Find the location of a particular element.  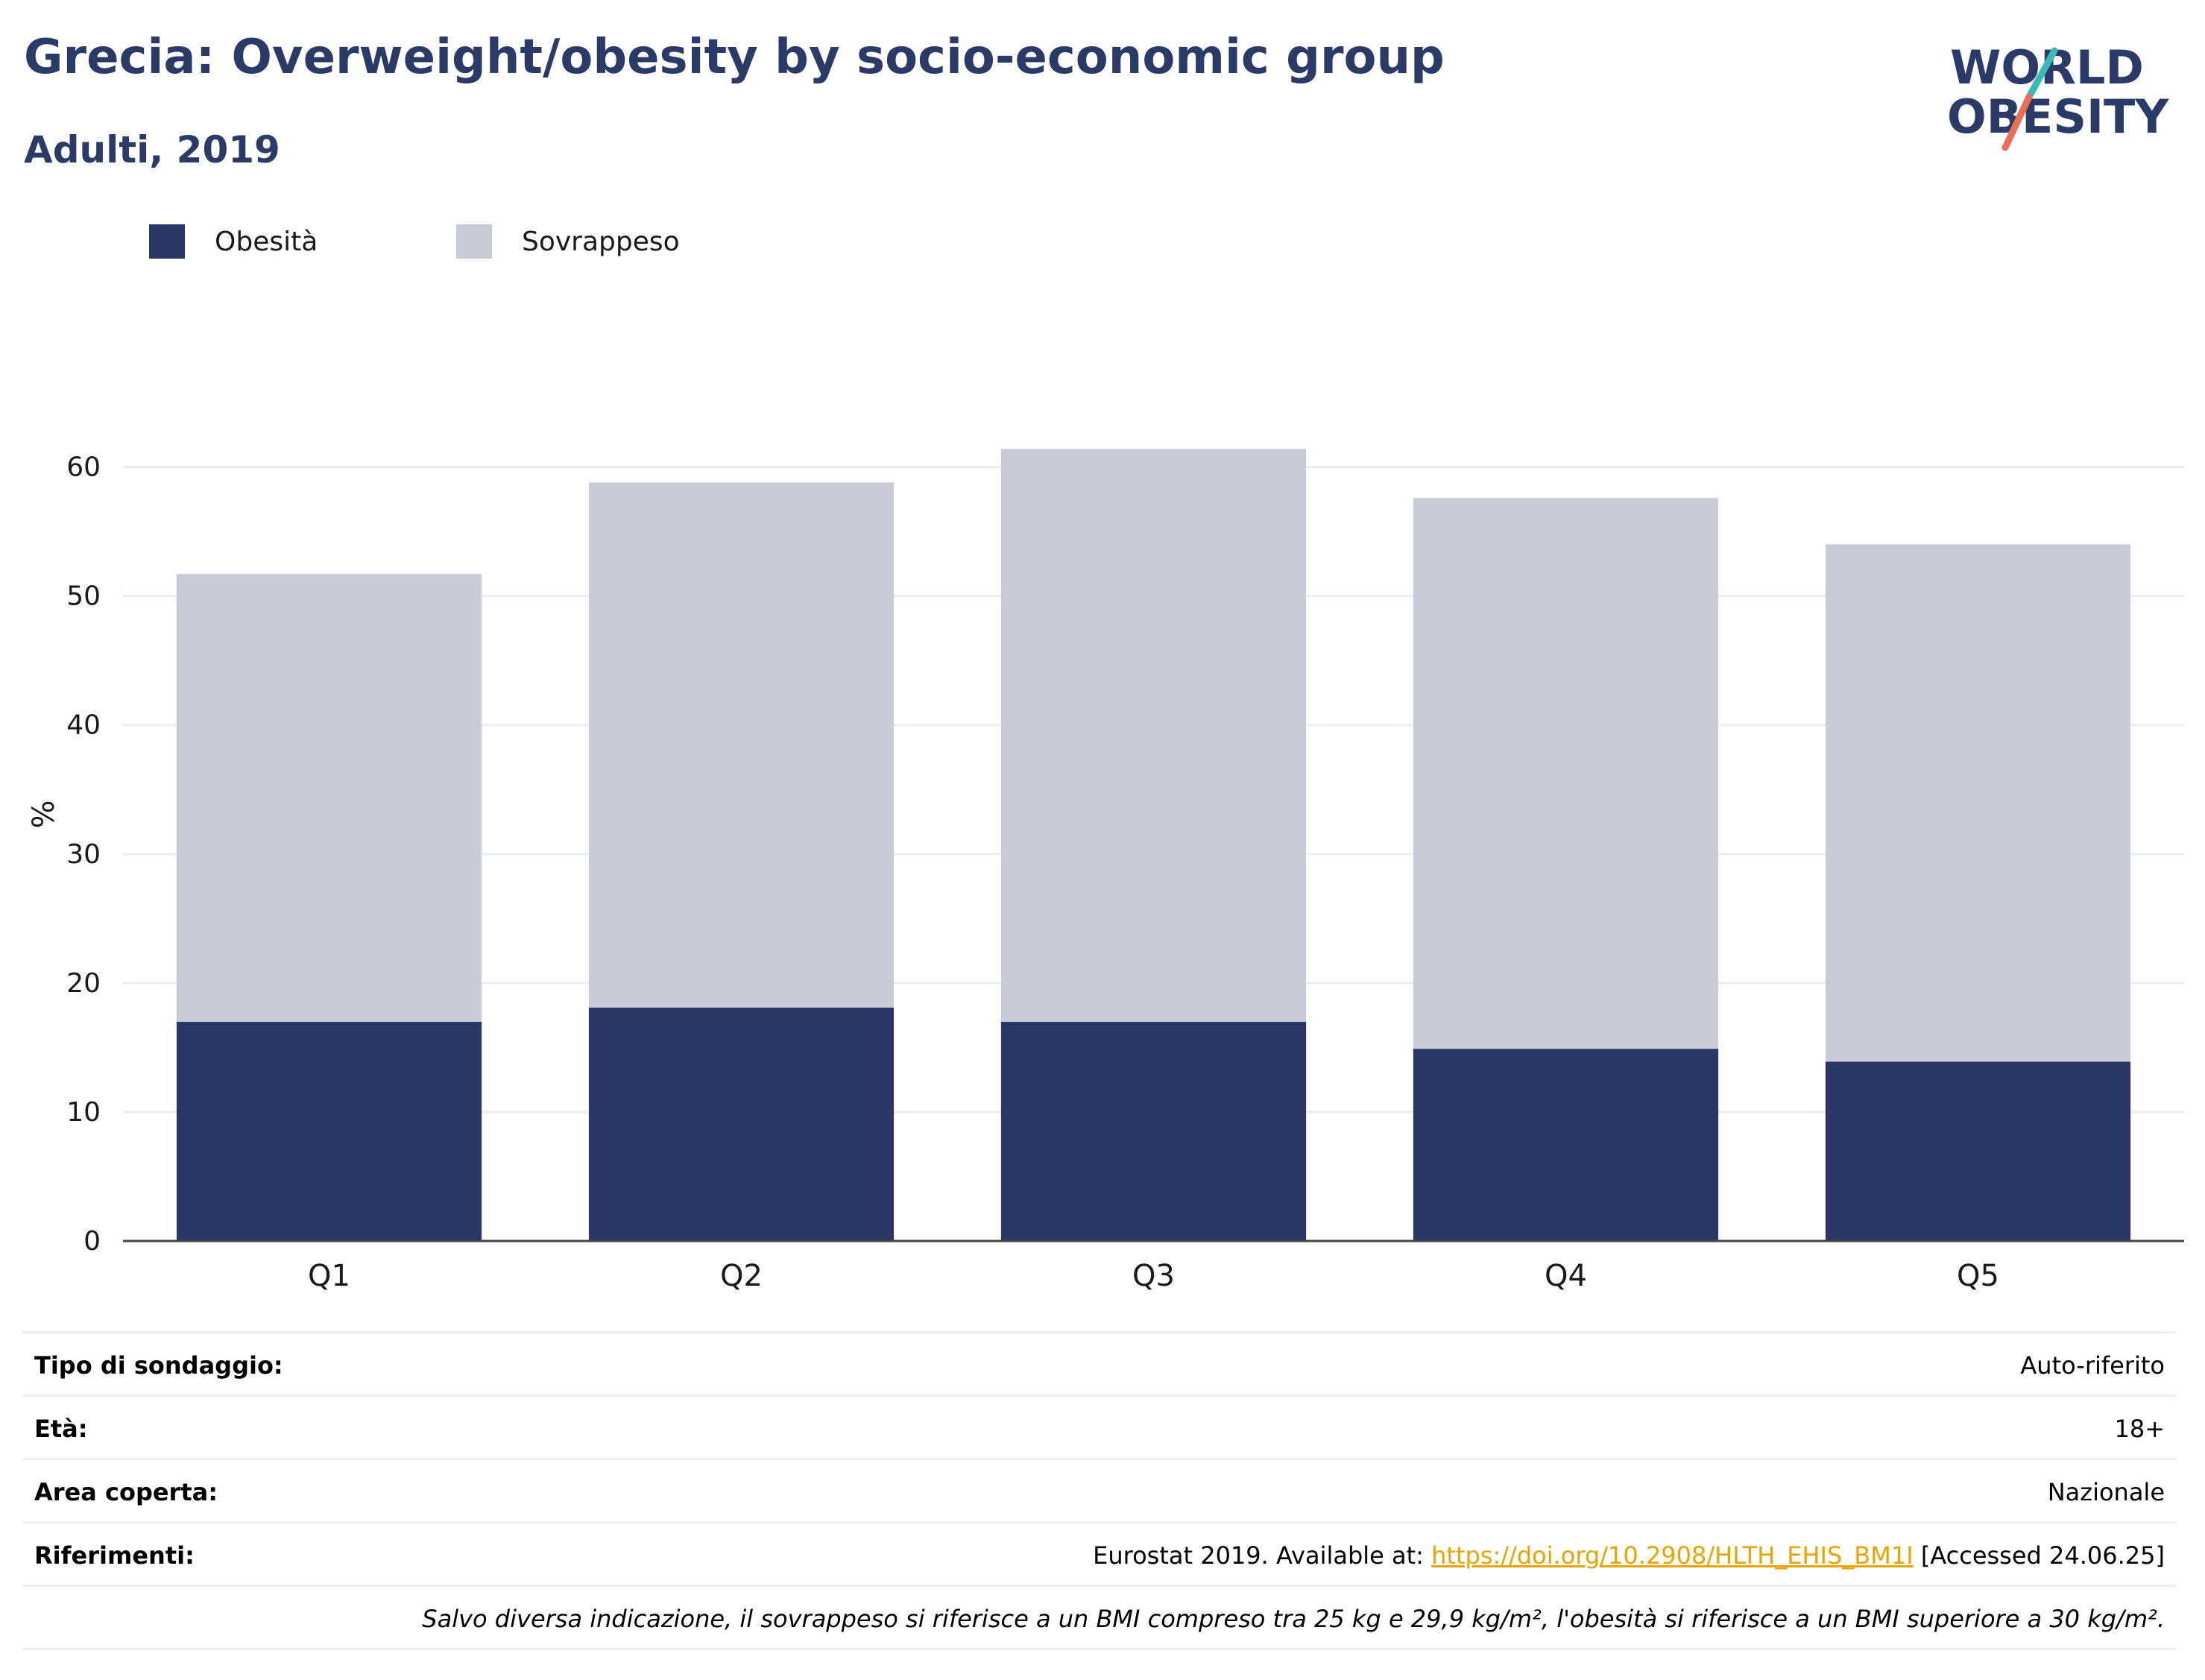

x-tick-label: Q4 is located at coordinates (1566, 1276).